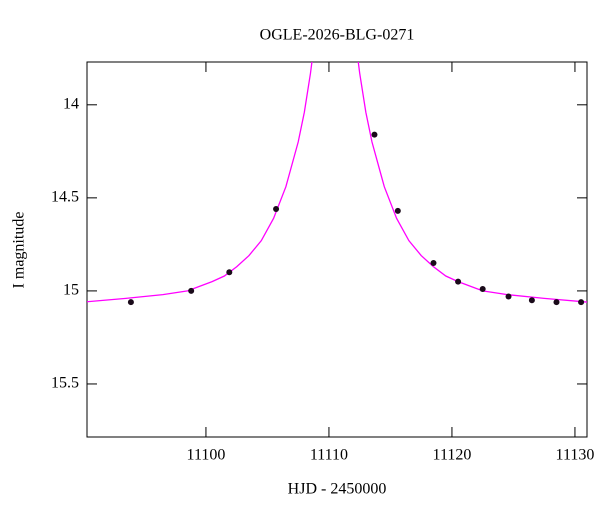 This screenshot has width=600, height=512. What do you see at coordinates (337, 489) in the screenshot?
I see `x-axis-label: HJD - 2450000` at bounding box center [337, 489].